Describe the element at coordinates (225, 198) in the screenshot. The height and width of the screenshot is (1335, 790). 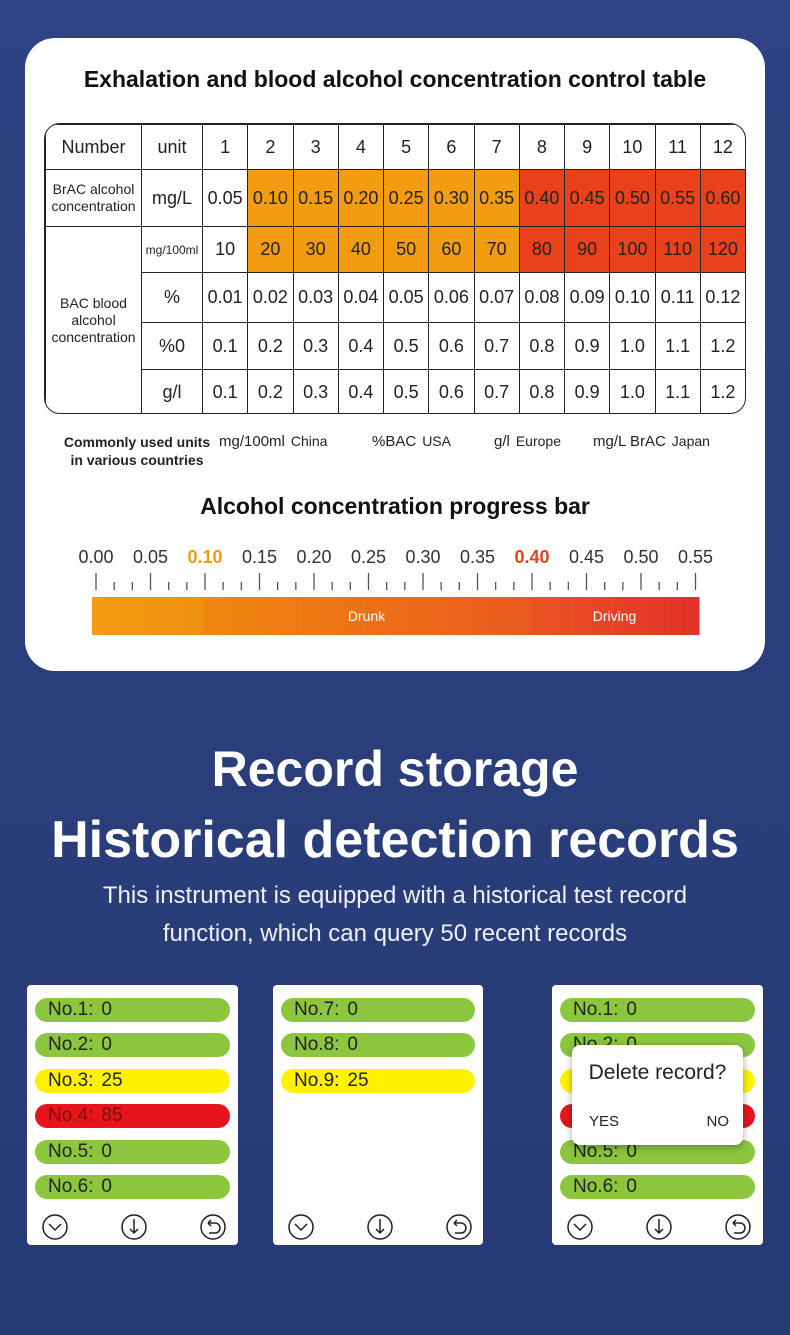
I see `value-cell: 0.05` at that location.